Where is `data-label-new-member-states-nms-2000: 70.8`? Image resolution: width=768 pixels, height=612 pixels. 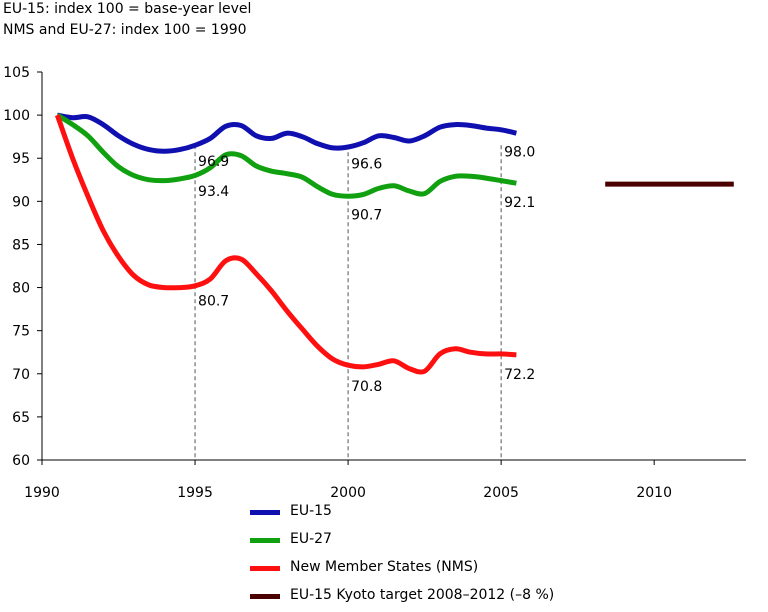 data-label-new-member-states-nms-2000: 70.8 is located at coordinates (366, 387).